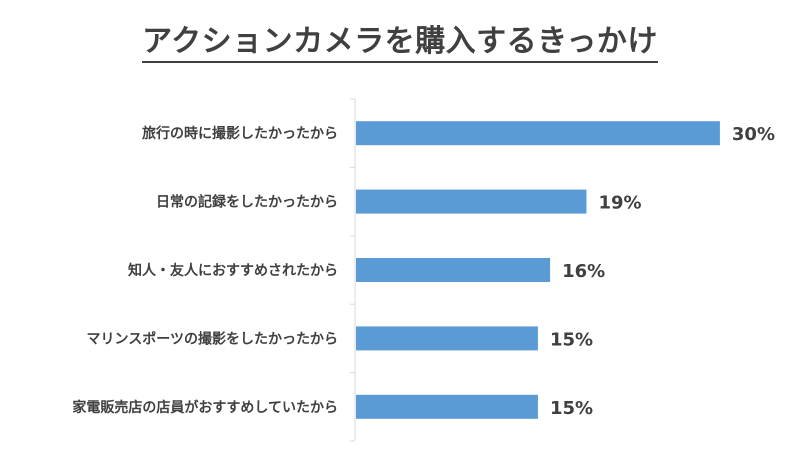 The height and width of the screenshot is (459, 800). What do you see at coordinates (240, 133) in the screenshot?
I see `category-label: 旅行の時に撮影したかったから` at bounding box center [240, 133].